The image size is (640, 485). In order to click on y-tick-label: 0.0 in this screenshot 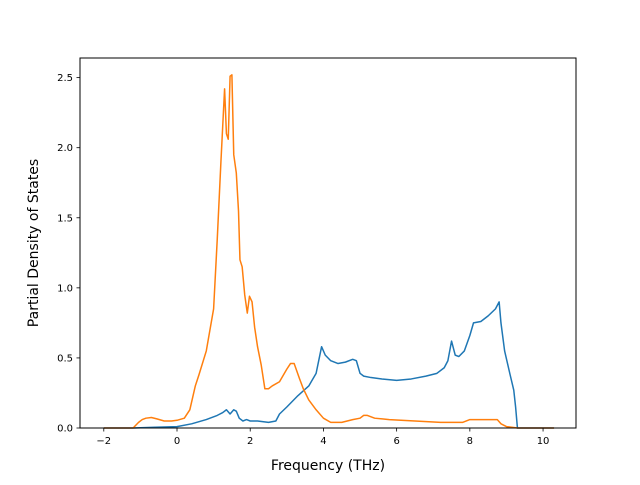, I will do `click(65, 429)`.